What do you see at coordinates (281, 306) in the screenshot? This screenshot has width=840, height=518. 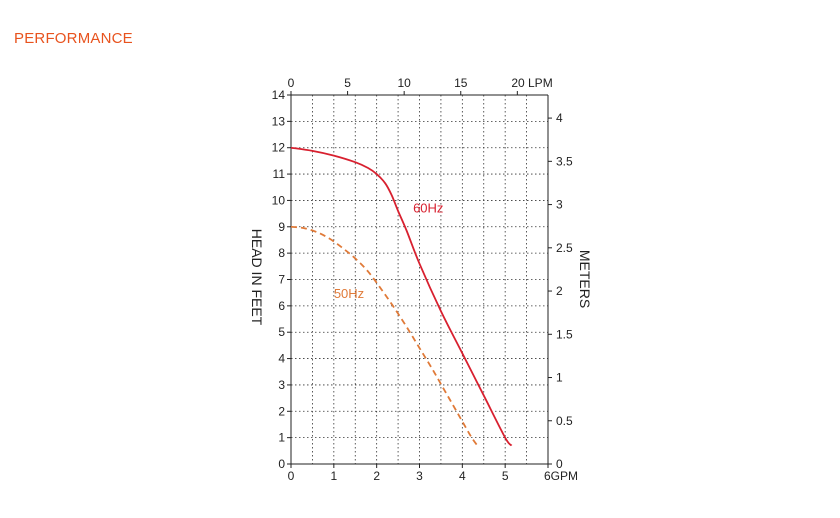 I see `y-tick-label: 6` at bounding box center [281, 306].